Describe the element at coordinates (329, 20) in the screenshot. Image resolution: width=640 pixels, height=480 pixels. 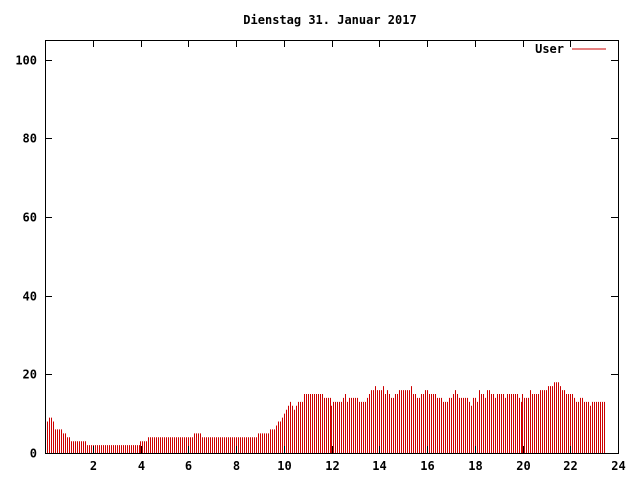
I see `chart-title: Dienstag 31. Januar 2017` at that location.